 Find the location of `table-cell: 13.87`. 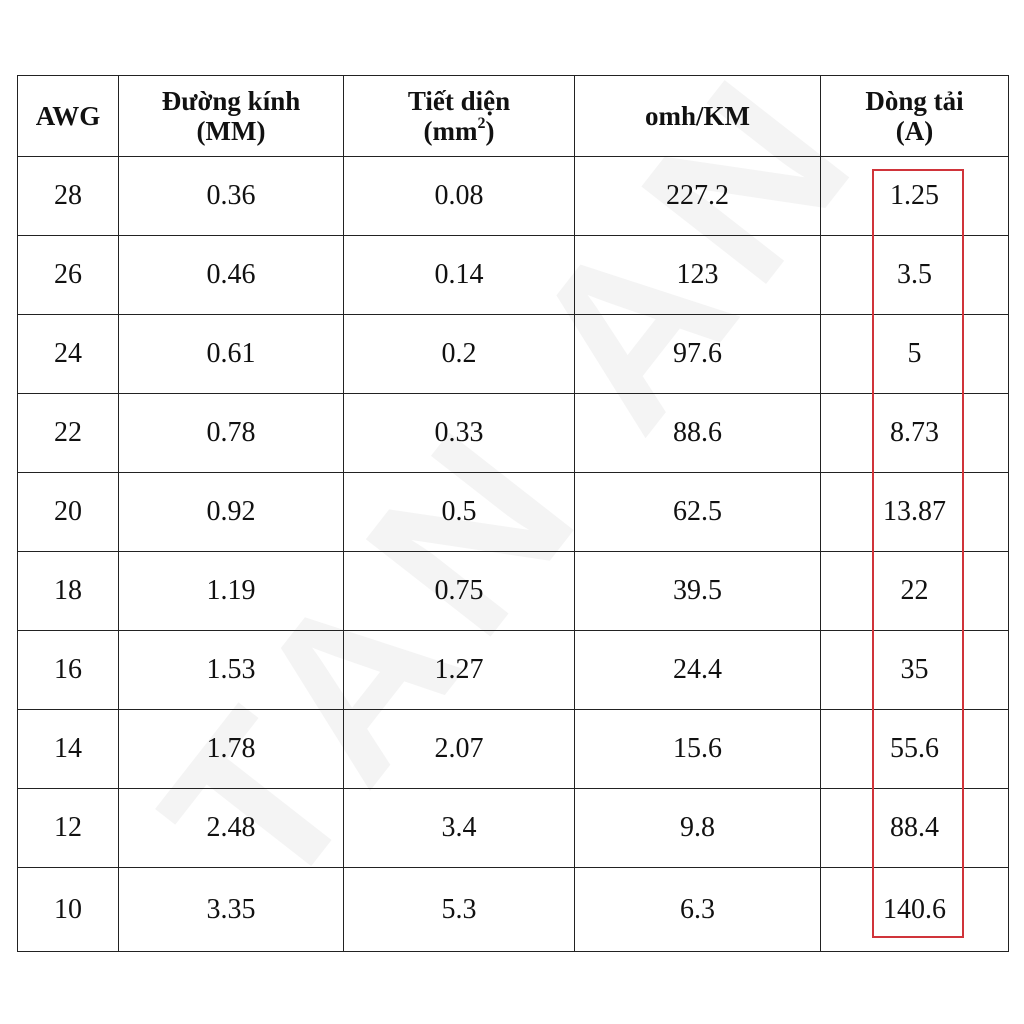

table-cell: 13.87 is located at coordinates (914, 512).